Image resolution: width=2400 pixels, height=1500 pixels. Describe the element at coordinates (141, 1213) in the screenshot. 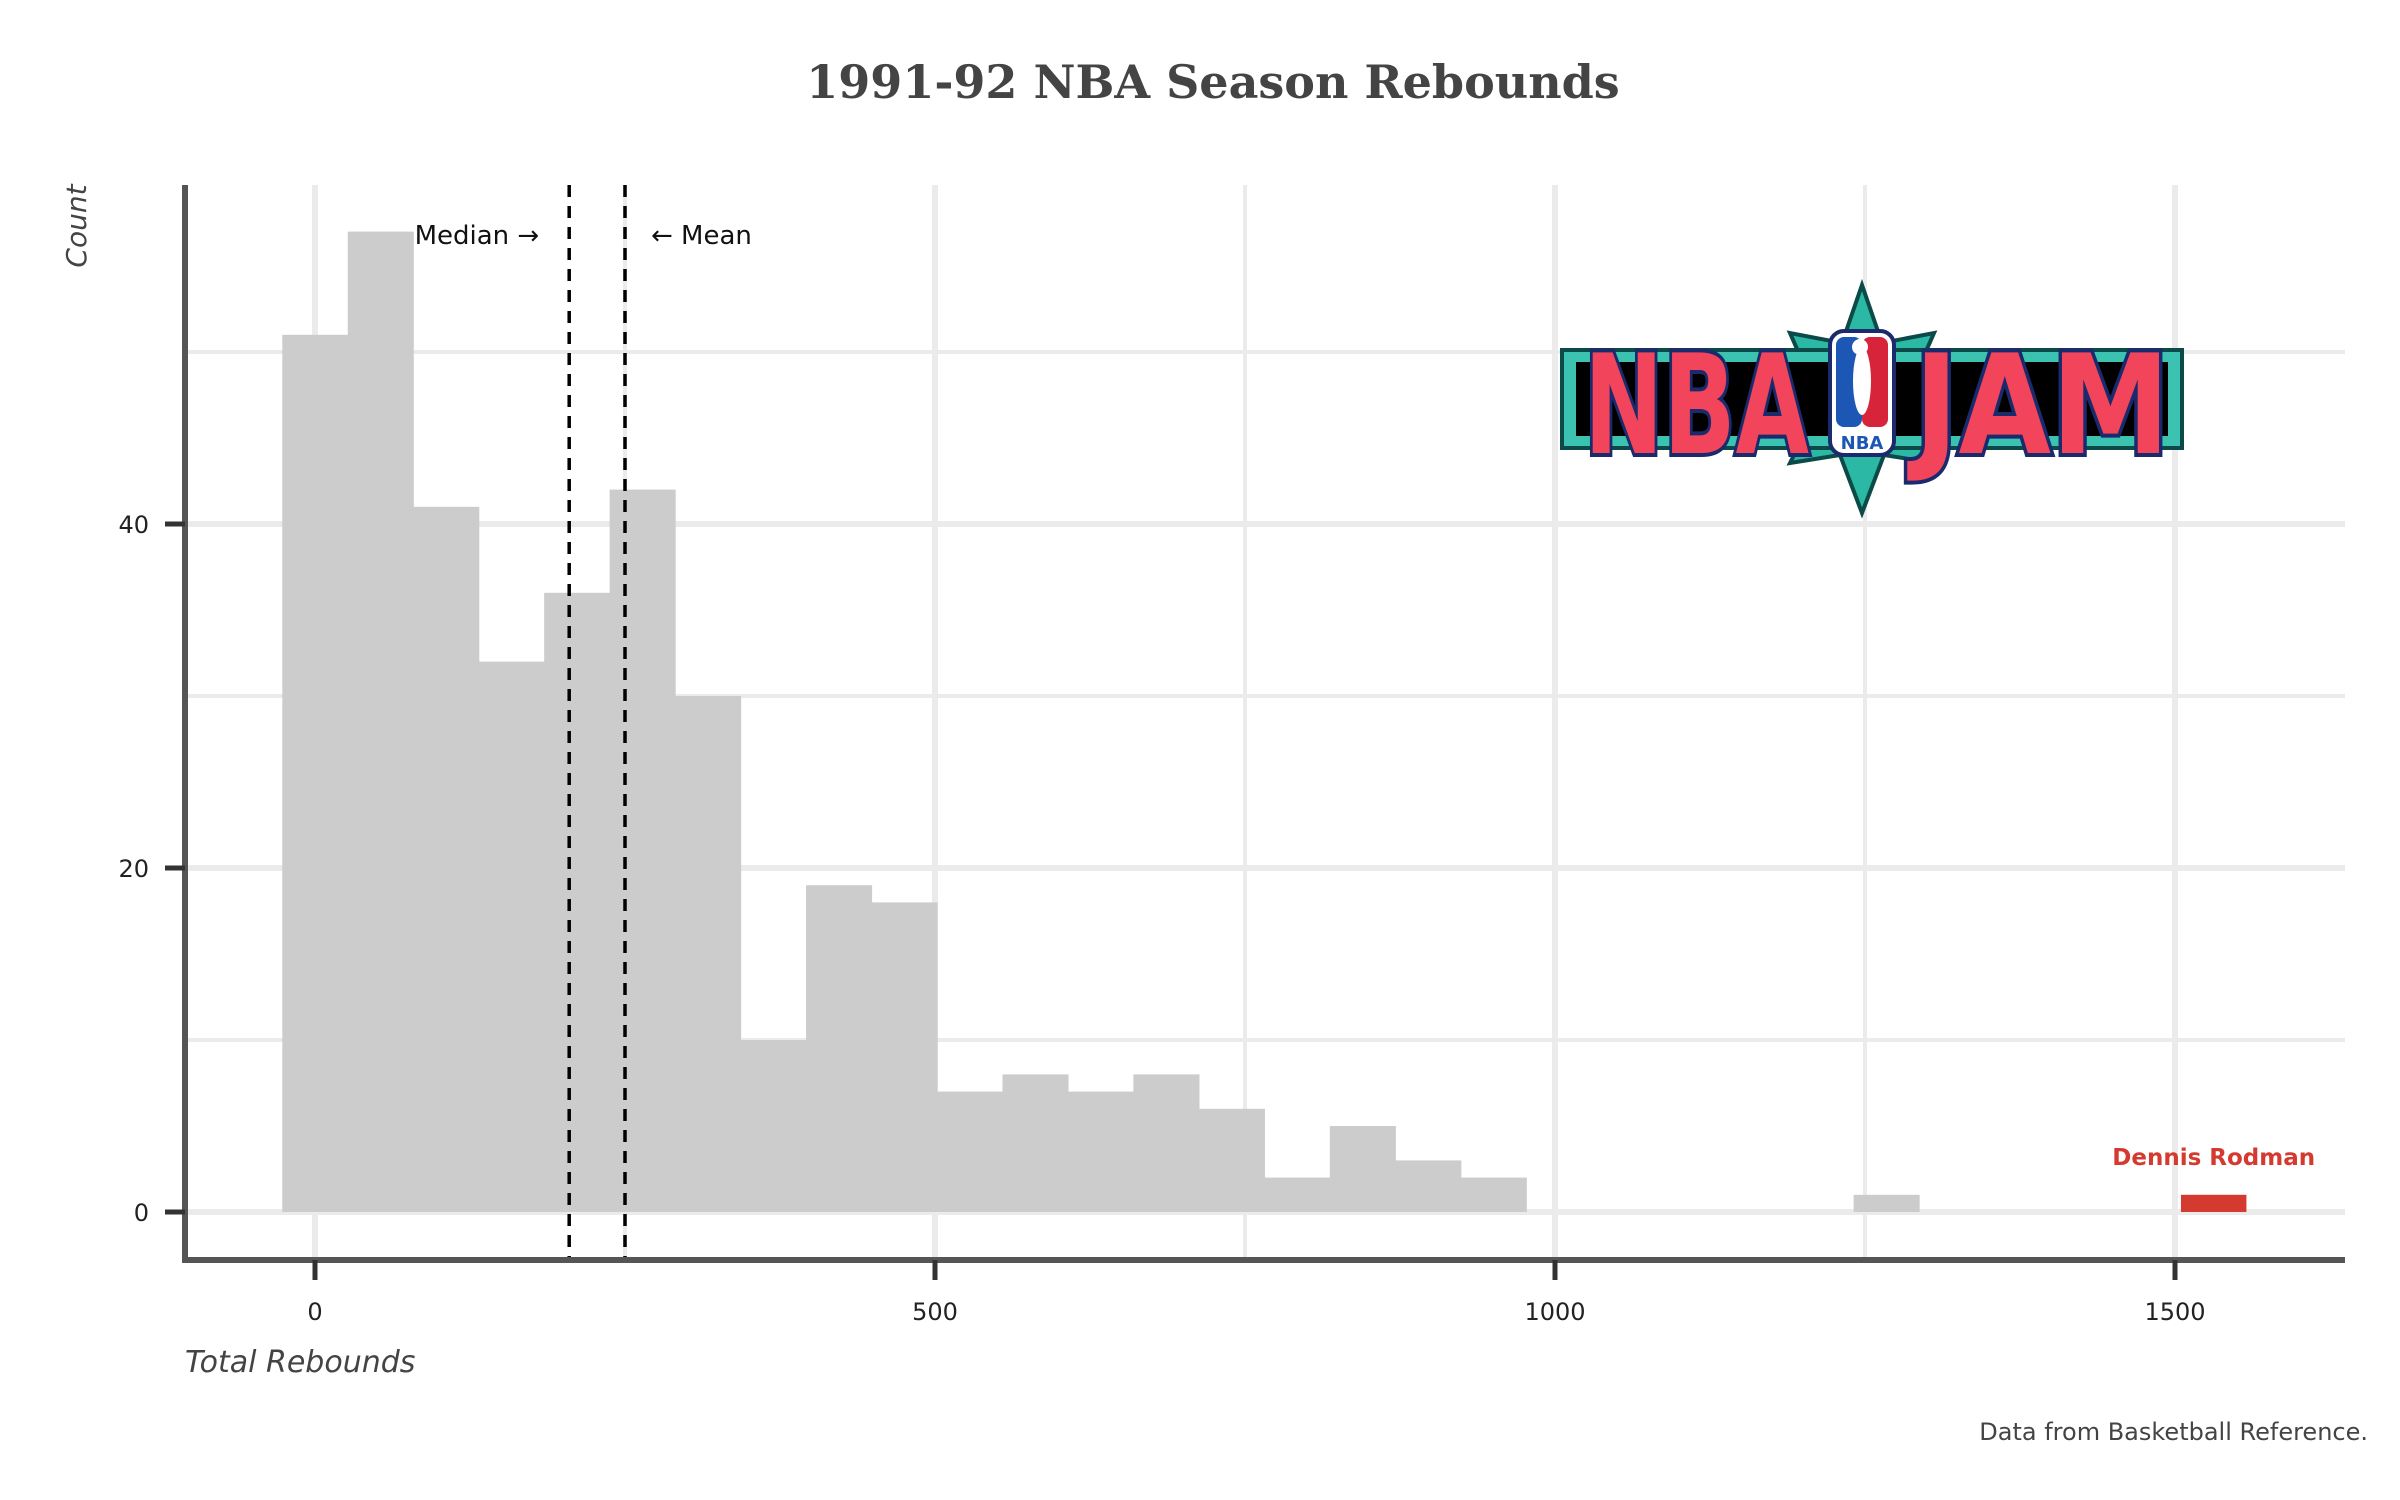

I see `y-tick-label: 0` at that location.